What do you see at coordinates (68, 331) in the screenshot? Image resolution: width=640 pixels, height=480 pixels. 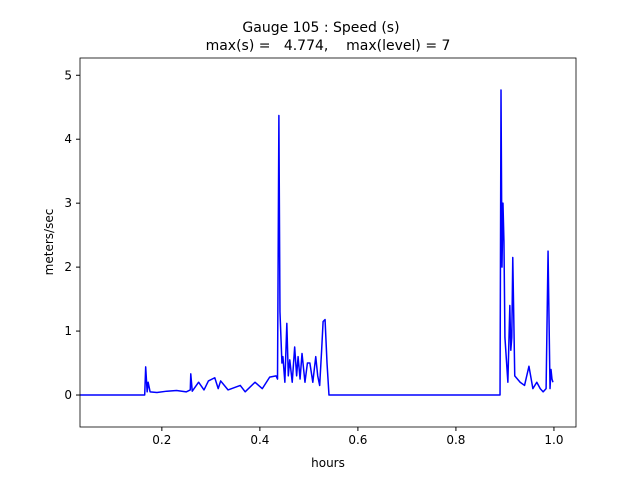 I see `y-tick-label: 1` at bounding box center [68, 331].